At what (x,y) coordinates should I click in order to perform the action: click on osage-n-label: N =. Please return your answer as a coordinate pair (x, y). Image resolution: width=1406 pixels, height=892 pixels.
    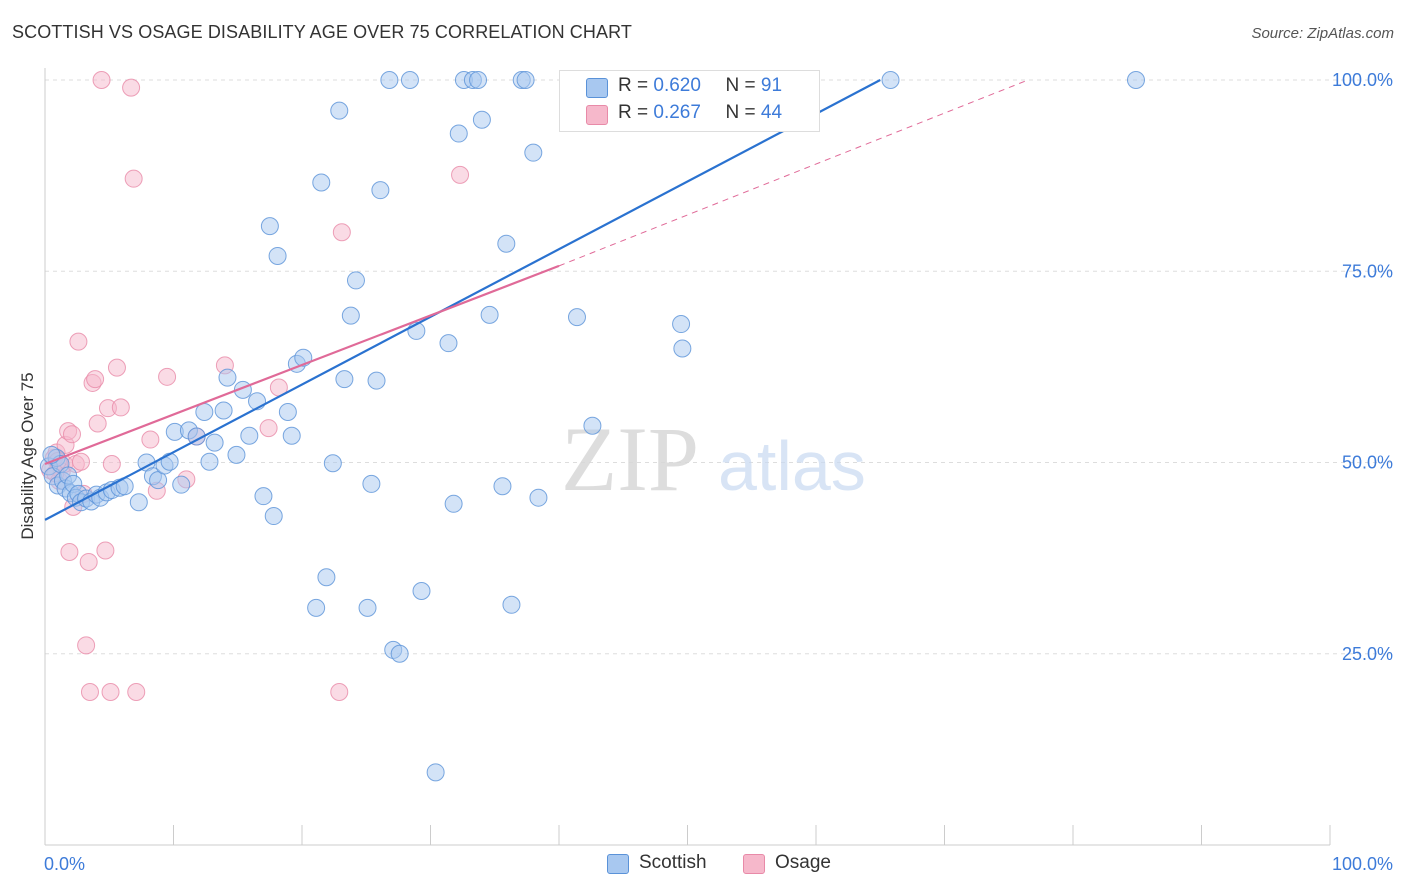
    Looking at the image, I should click on (740, 112).